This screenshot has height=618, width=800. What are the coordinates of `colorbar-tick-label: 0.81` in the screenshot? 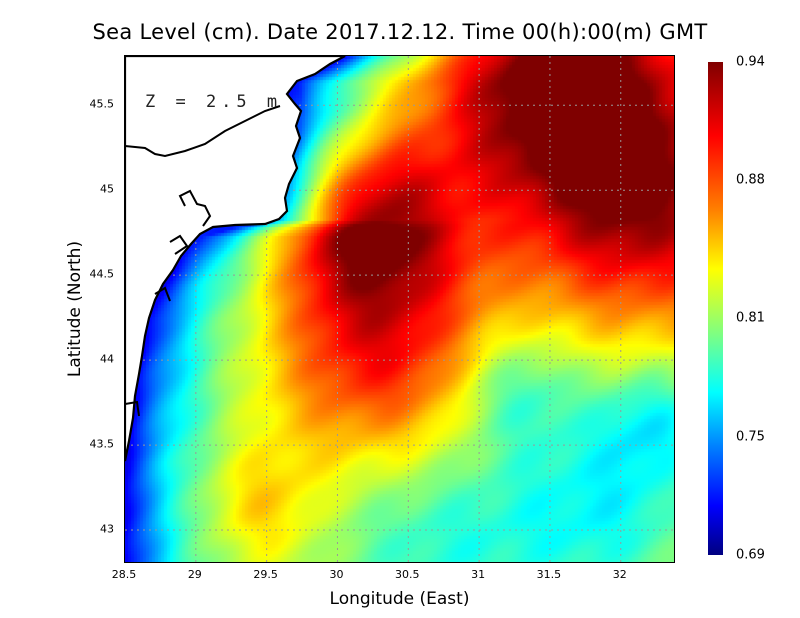 It's located at (750, 318).